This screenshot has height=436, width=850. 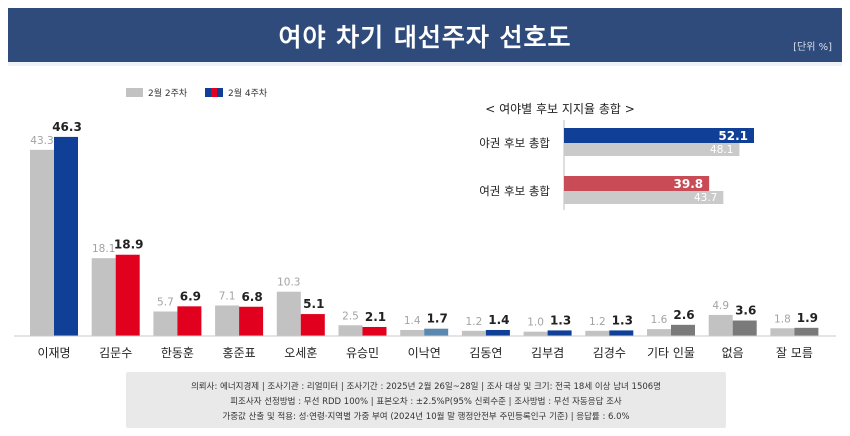 I want to click on title-banner: 여야 차기 대선주자 선호도 [단위 %], so click(x=425, y=35).